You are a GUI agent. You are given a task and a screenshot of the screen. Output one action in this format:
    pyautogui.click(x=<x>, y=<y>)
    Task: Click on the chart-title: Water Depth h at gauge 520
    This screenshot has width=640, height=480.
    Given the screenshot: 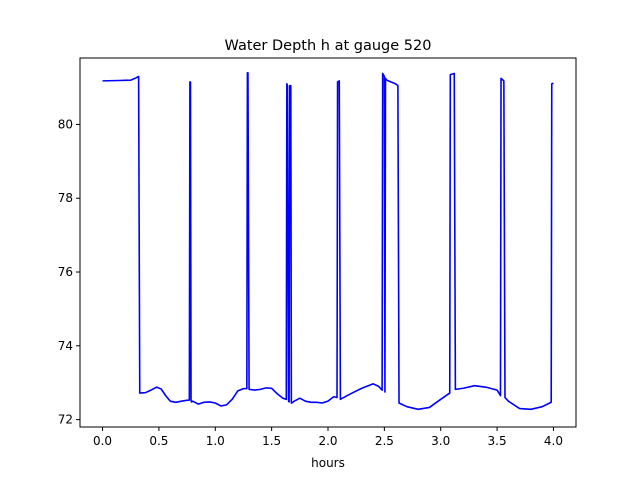 What is the action you would take?
    pyautogui.click(x=328, y=46)
    